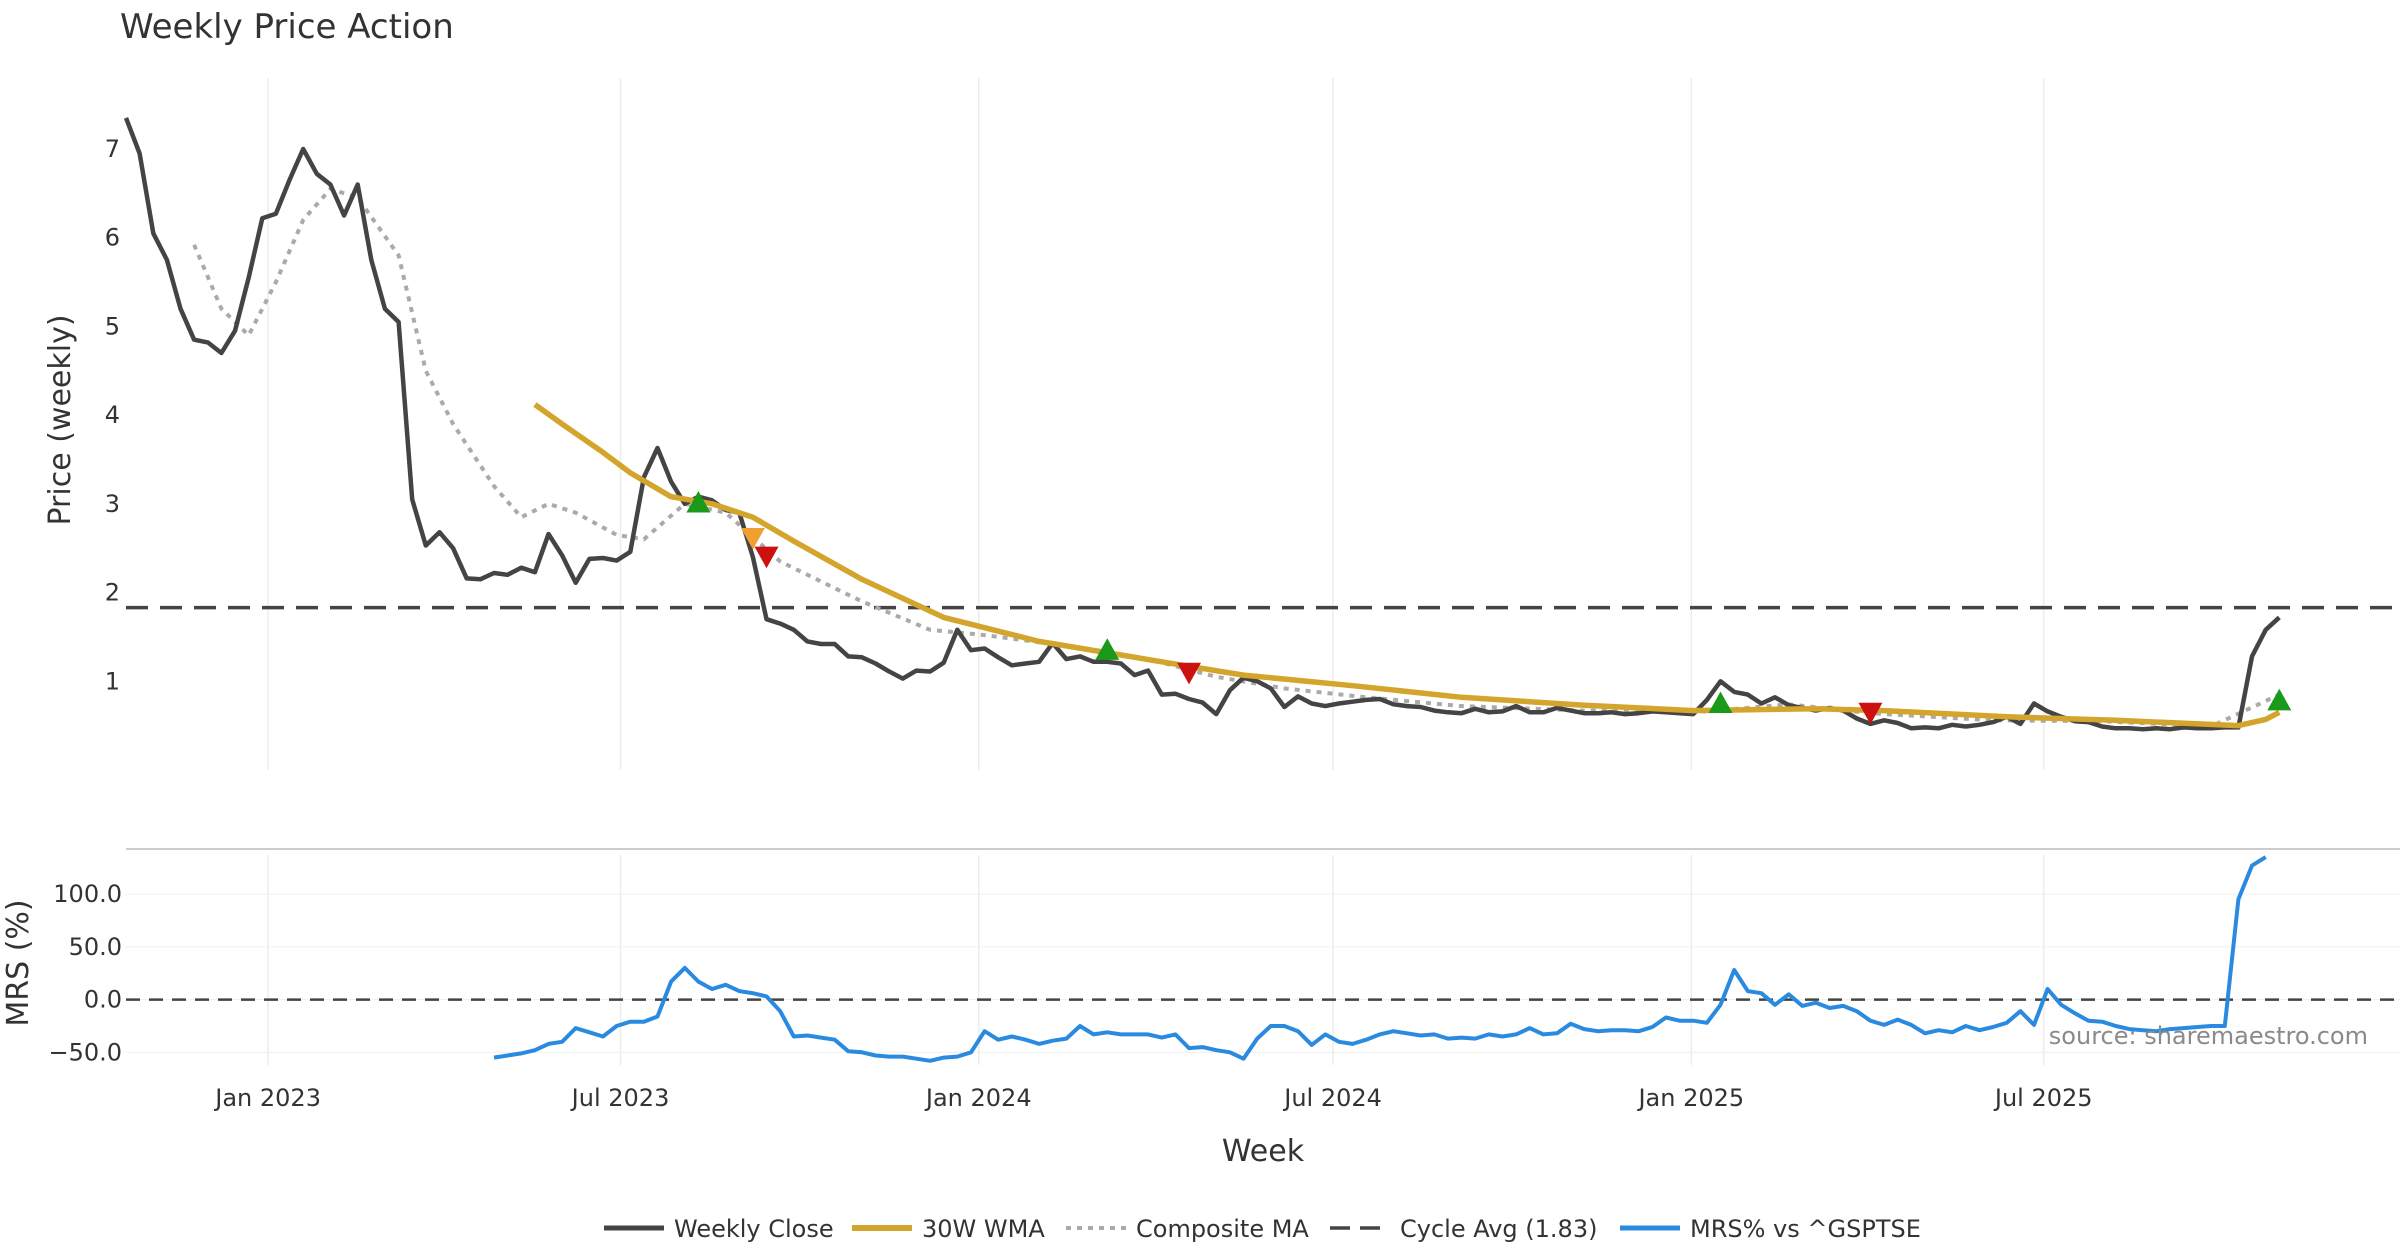 The width and height of the screenshot is (2400, 1260). What do you see at coordinates (1805, 1229) in the screenshot?
I see `legend-label: MRS% vs ^GSPTSE` at bounding box center [1805, 1229].